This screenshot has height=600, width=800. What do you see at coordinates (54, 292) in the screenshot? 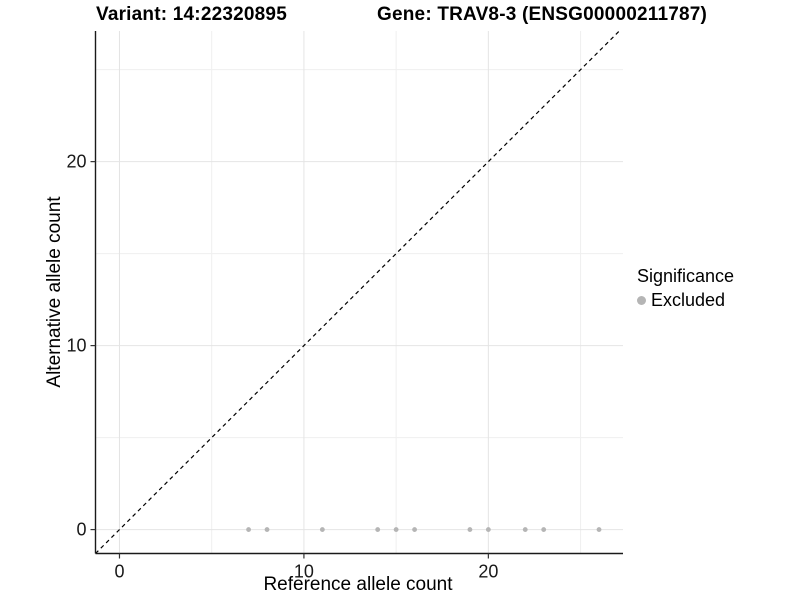
I see `y-axis-title: Alternative allele count` at bounding box center [54, 292].